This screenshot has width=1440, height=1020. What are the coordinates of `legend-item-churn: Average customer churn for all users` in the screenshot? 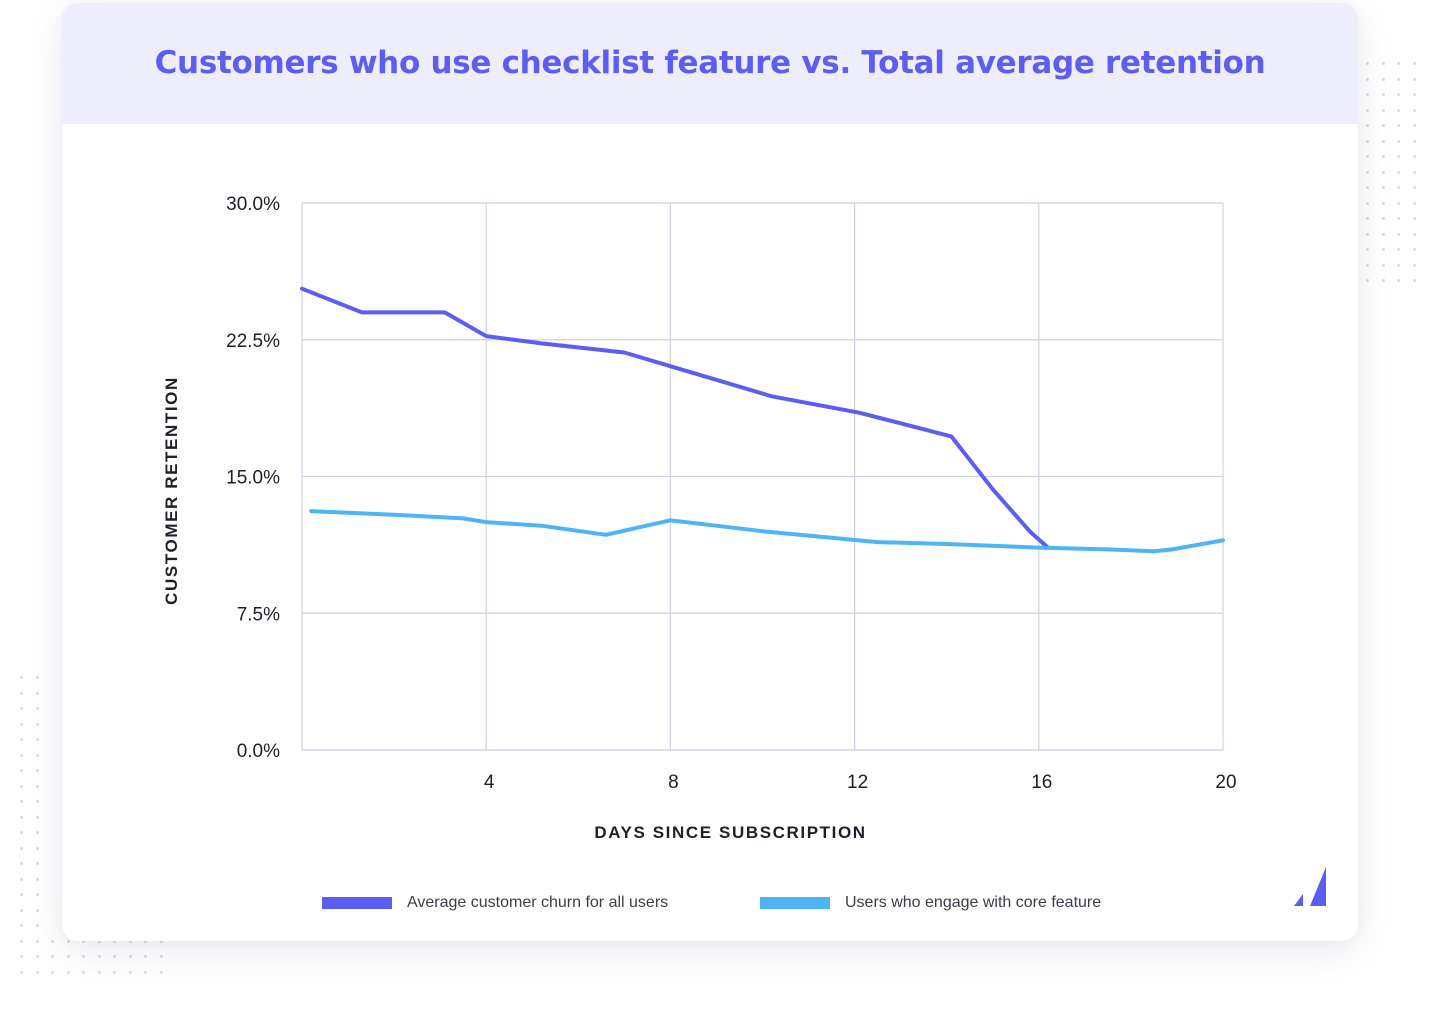 It's located at (495, 903).